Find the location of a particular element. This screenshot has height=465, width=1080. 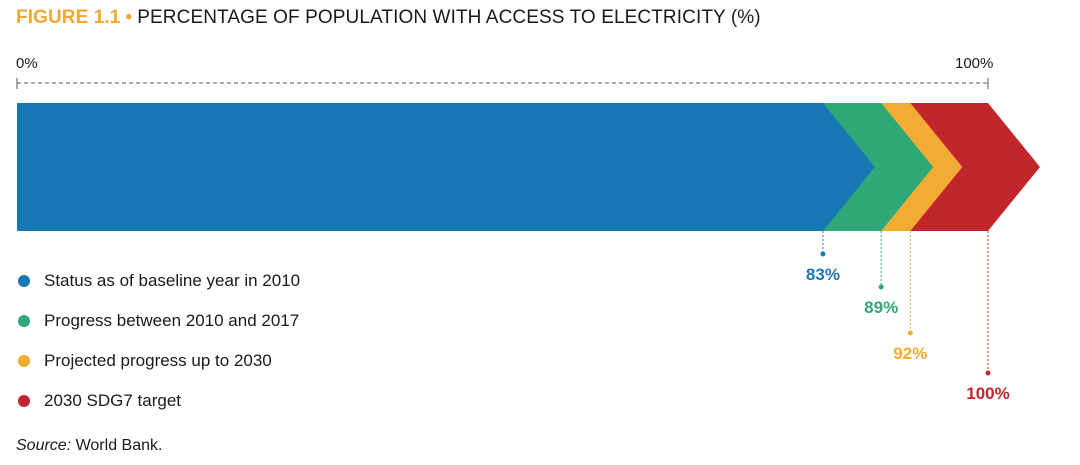

source-text: World Bank. is located at coordinates (119, 445).